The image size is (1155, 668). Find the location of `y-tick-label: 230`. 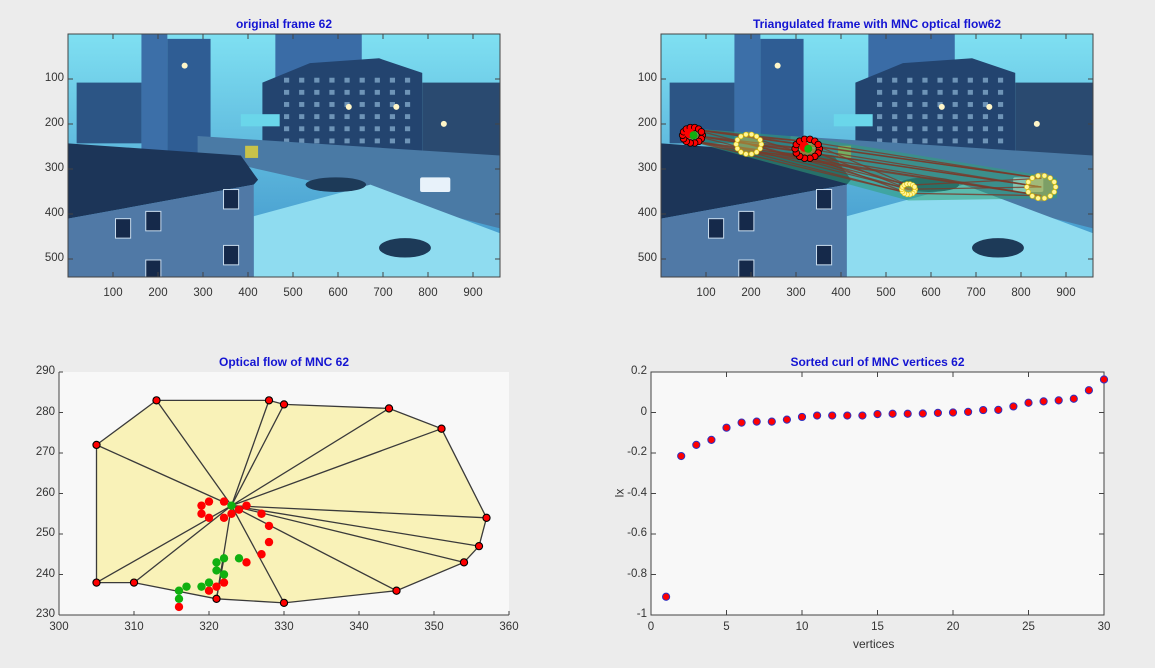

y-tick-label: 230 is located at coordinates (45, 614).